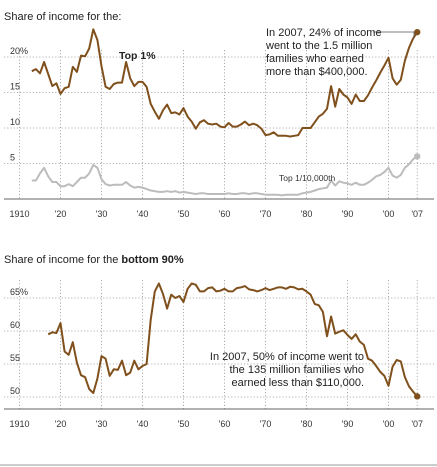 The height and width of the screenshot is (467, 437). I want to click on bottom-chart-title: Share of income for the bottom 90%, so click(94, 260).